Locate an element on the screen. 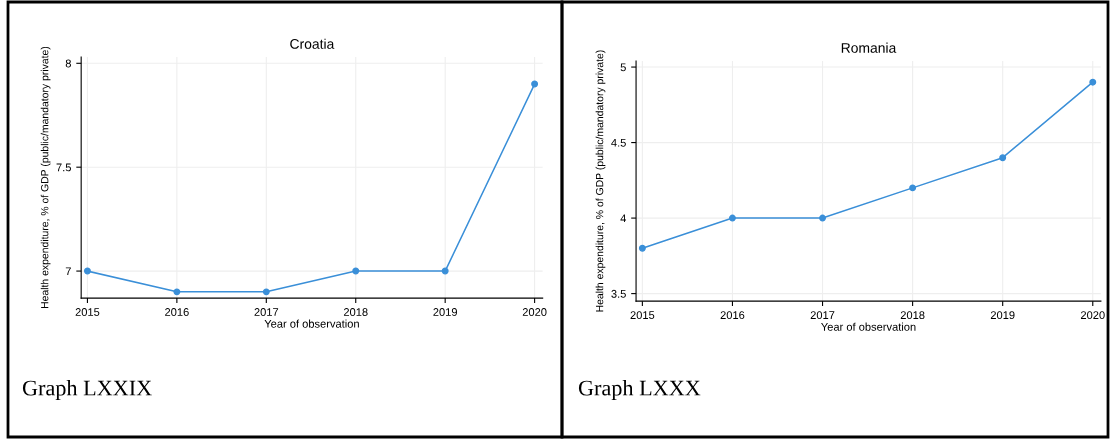 The image size is (1112, 439). chart-title: Romania is located at coordinates (869, 47).